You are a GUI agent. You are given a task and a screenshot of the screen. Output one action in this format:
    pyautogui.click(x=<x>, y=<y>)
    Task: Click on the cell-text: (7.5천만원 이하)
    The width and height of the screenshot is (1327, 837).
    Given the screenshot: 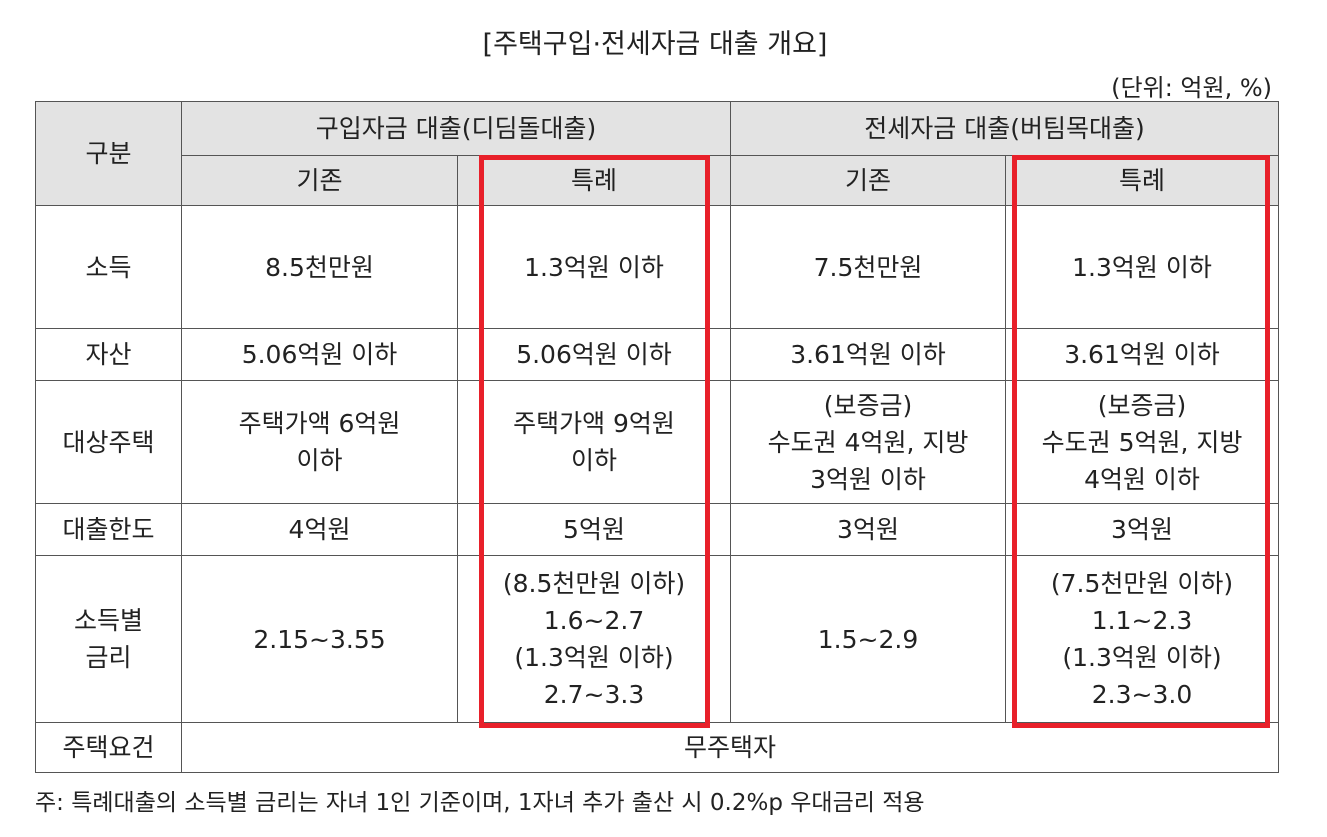 What is the action you would take?
    pyautogui.click(x=1142, y=583)
    